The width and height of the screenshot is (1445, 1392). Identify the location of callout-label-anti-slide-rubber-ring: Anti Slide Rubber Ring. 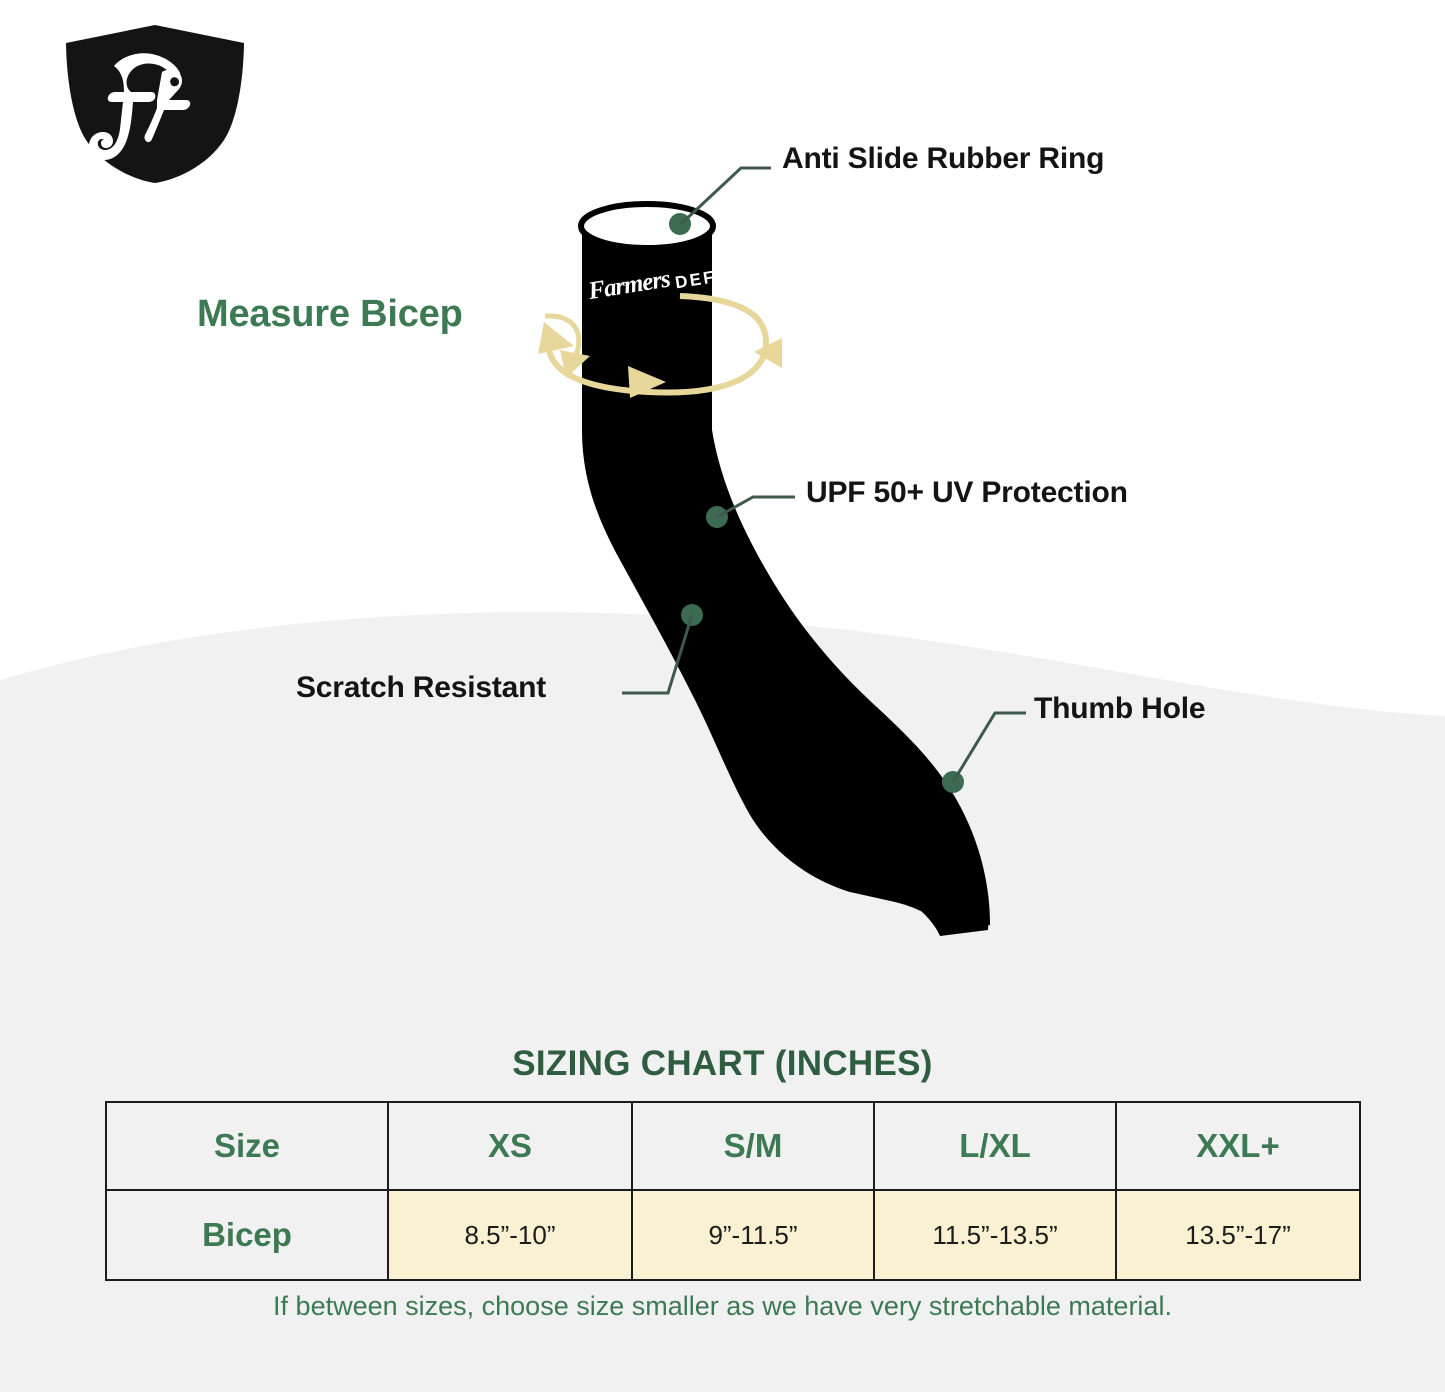
(943, 158).